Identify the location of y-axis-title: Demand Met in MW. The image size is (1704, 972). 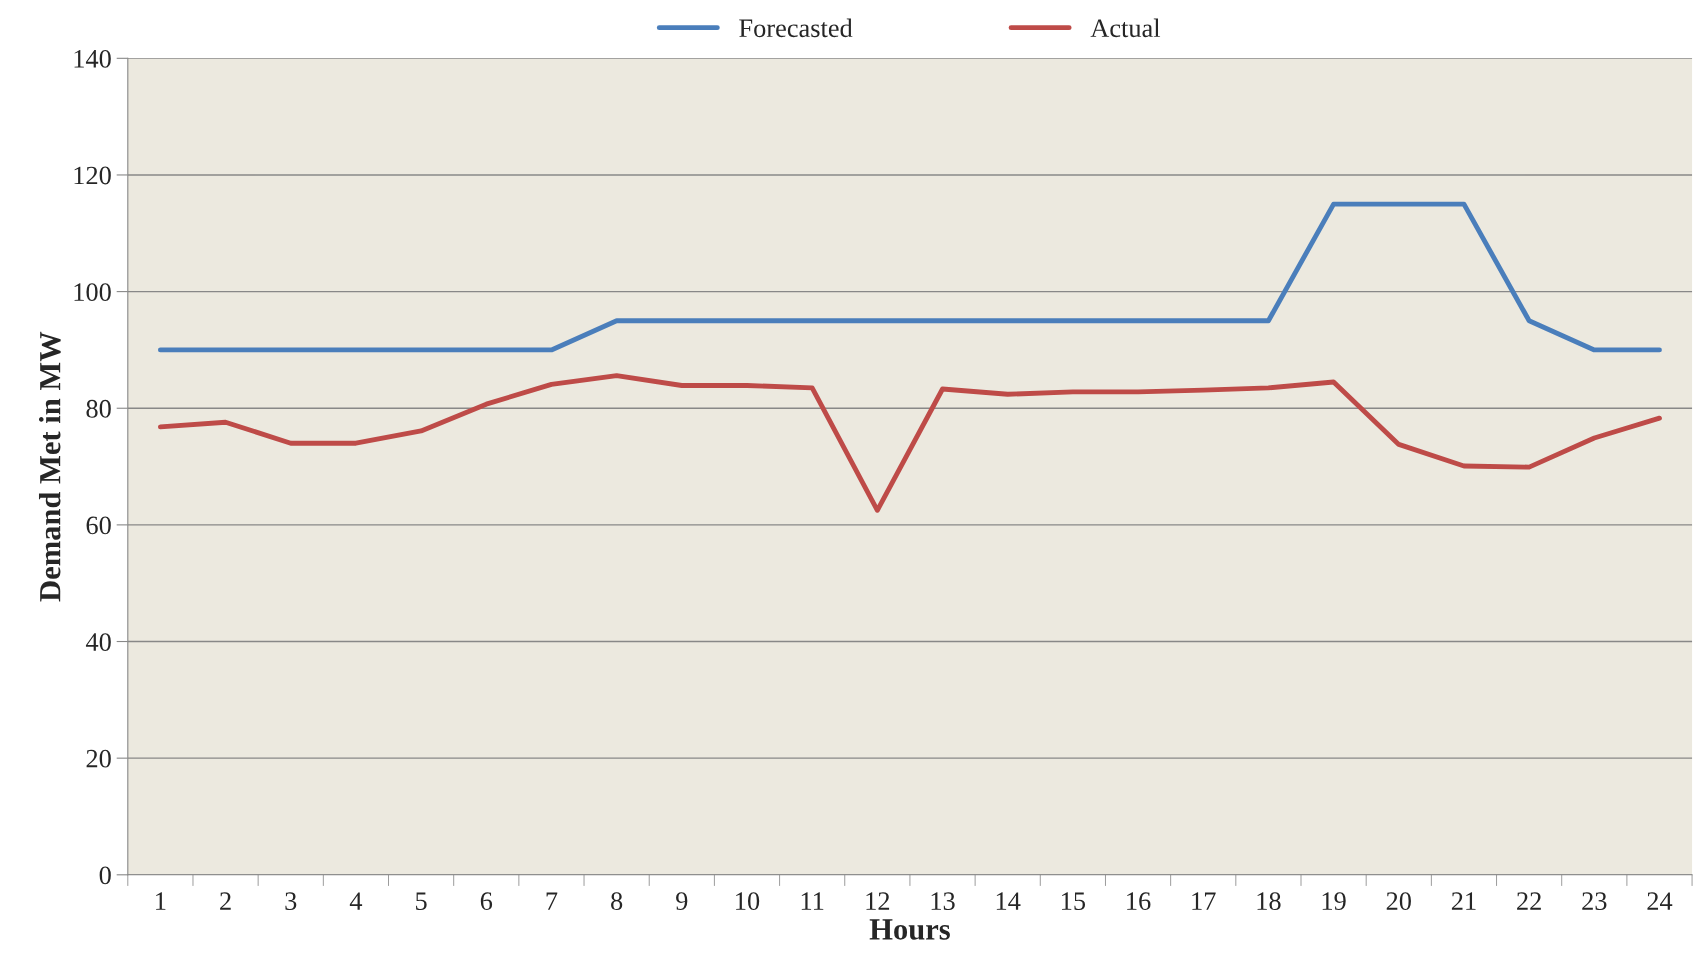
(49, 466).